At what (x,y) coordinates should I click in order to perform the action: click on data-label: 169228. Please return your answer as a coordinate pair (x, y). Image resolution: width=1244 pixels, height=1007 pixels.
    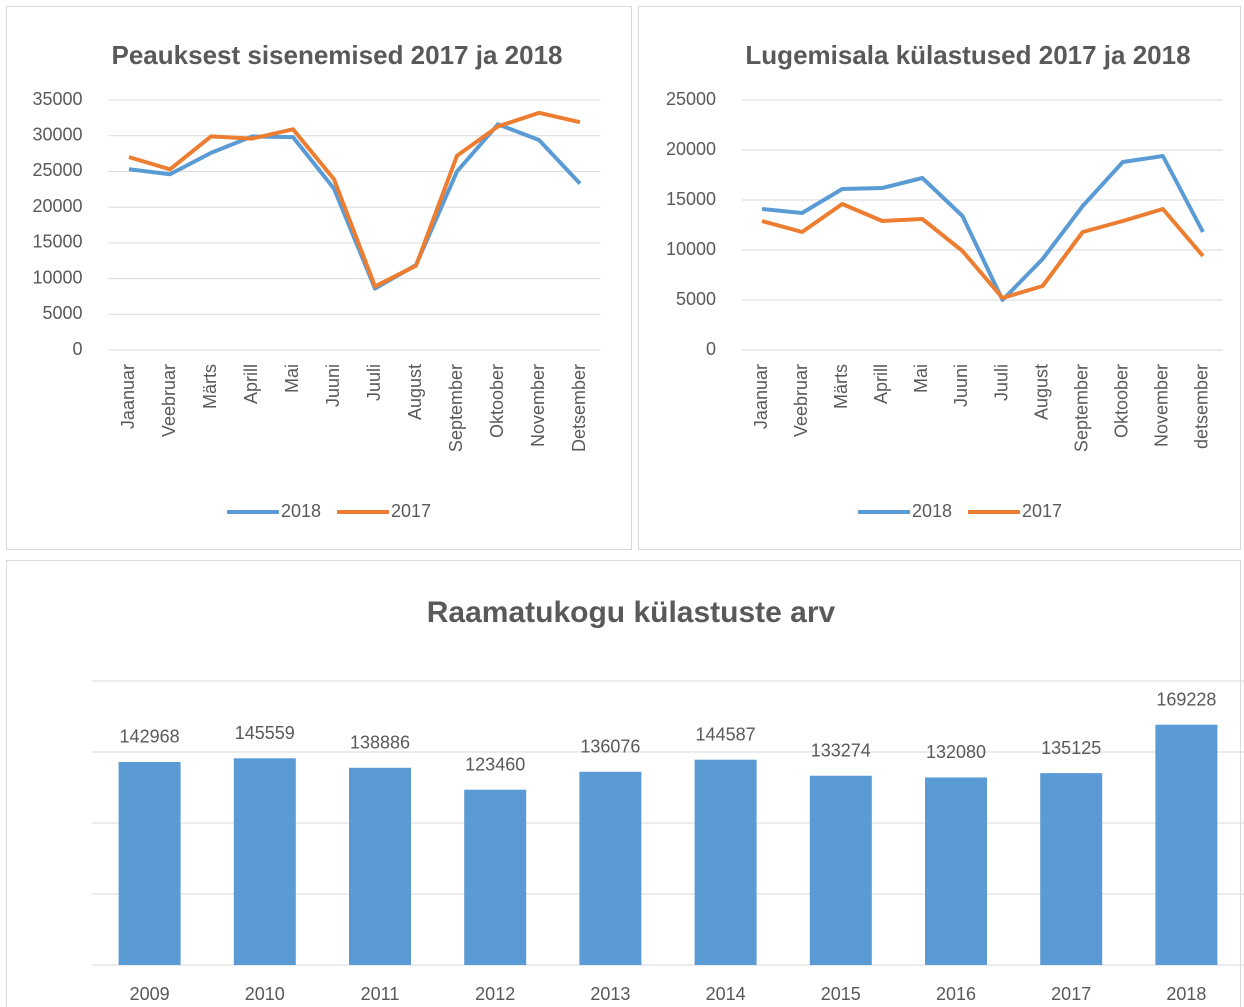
    Looking at the image, I should click on (1186, 699).